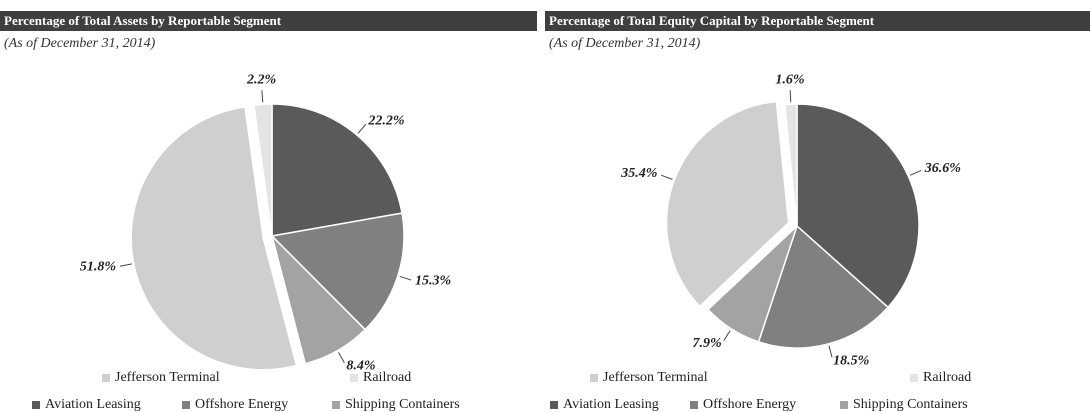 The height and width of the screenshot is (412, 1090). I want to click on value-label: 22.2%, so click(385, 120).